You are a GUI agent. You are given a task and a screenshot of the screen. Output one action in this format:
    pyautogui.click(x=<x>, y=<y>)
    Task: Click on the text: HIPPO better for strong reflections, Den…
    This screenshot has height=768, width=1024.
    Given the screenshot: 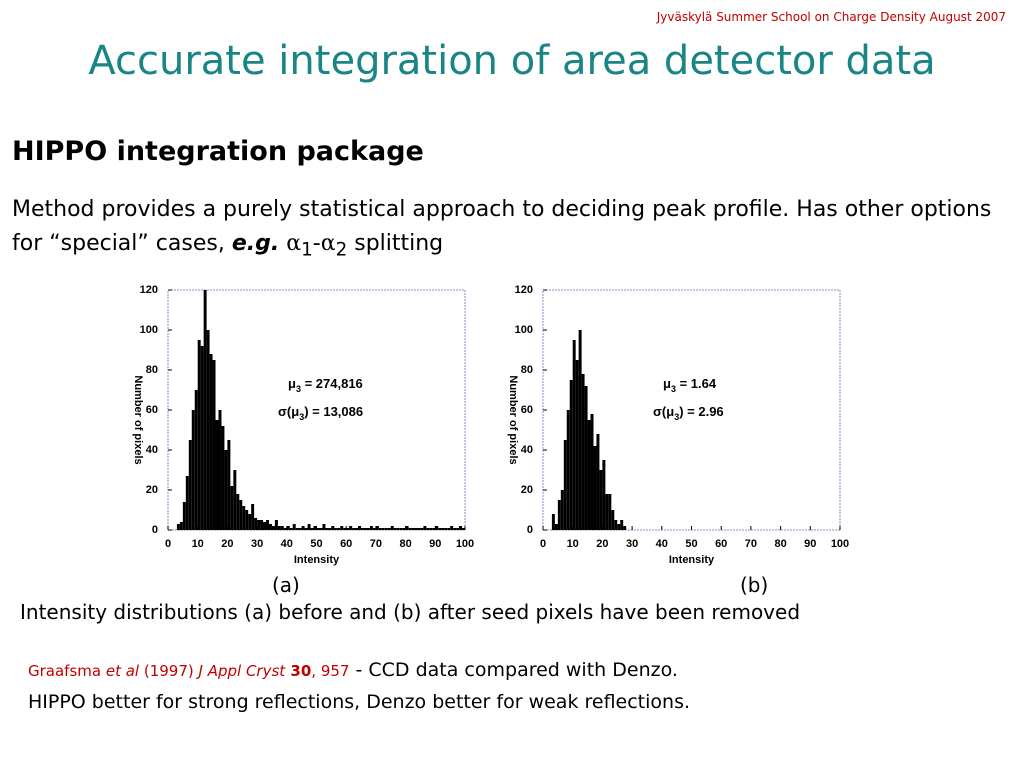 What is the action you would take?
    pyautogui.click(x=359, y=702)
    